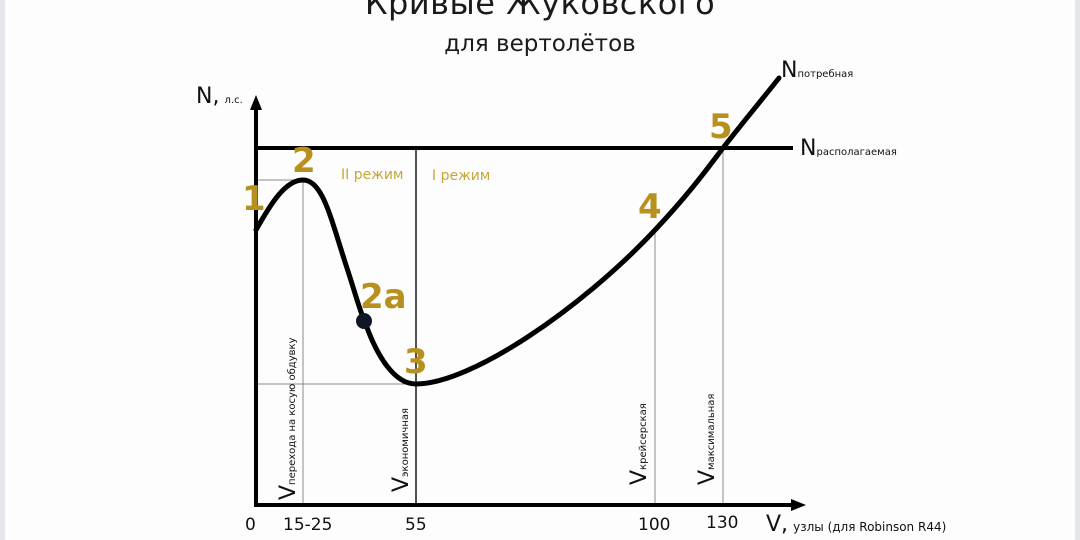 Image resolution: width=1080 pixels, height=540 pixels. What do you see at coordinates (254, 199) in the screenshot?
I see `point-1-label: 1` at bounding box center [254, 199].